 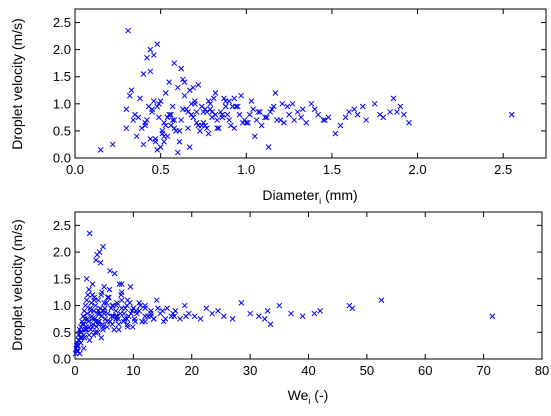 I want to click on y-axis-title: Droplet velocity (m/s), so click(x=17, y=284).